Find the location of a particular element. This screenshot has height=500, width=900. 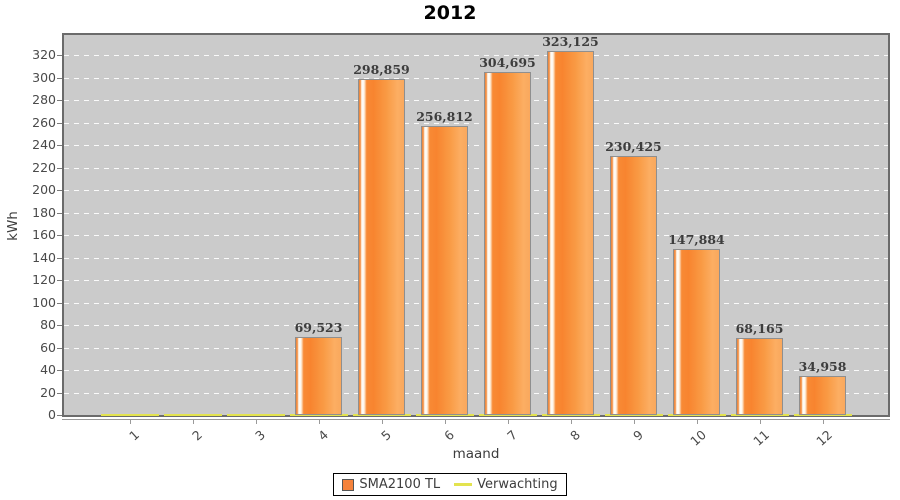

bar-series-swatch-icon is located at coordinates (348, 484).